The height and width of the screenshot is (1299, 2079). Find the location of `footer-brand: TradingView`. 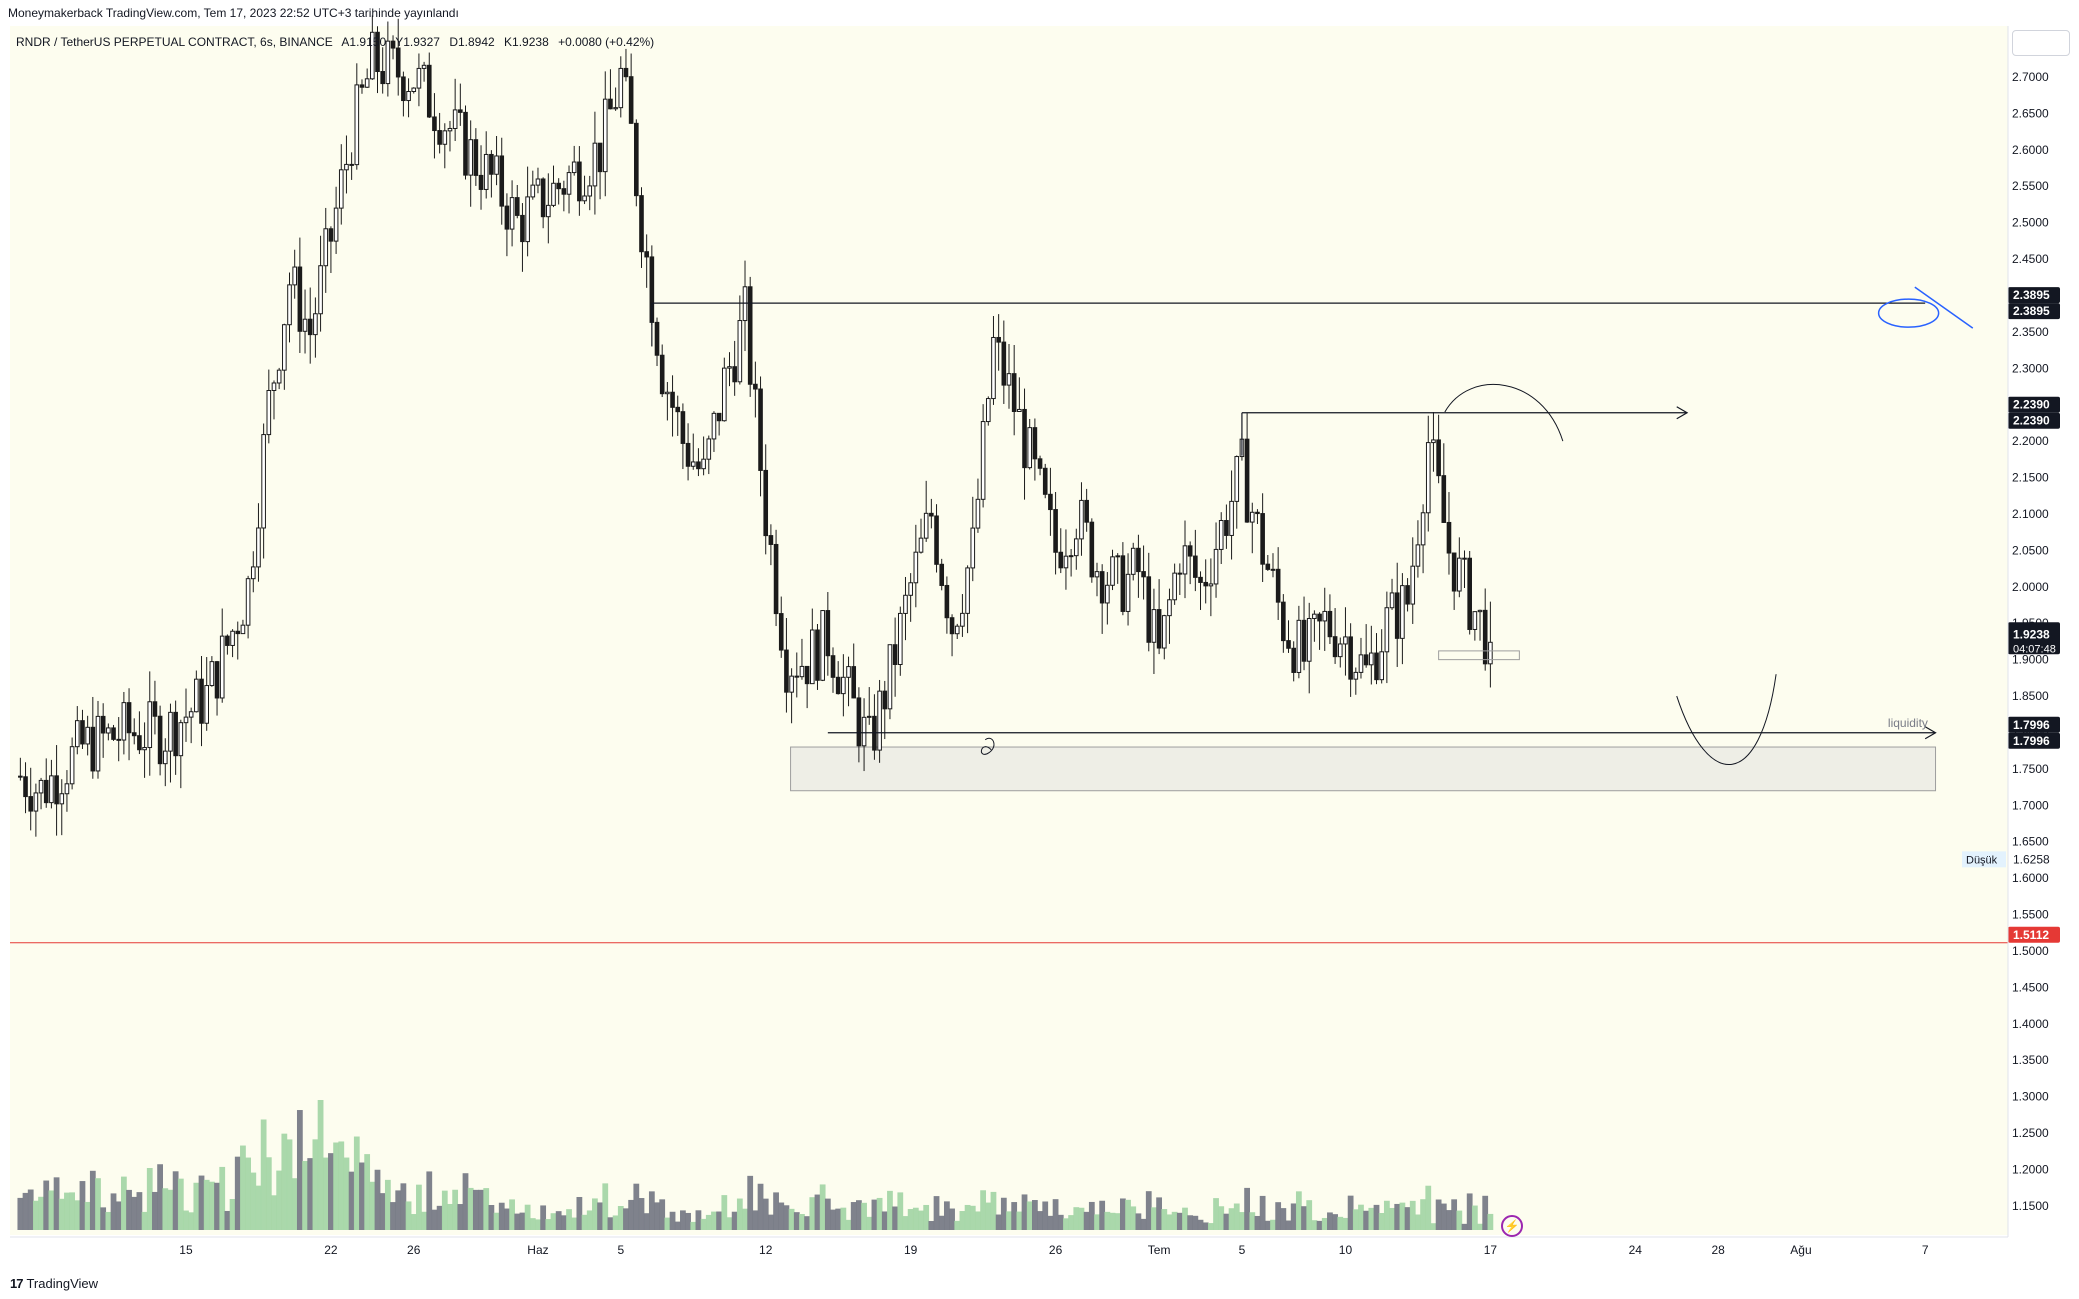

footer-brand: TradingView is located at coordinates (62, 1283).